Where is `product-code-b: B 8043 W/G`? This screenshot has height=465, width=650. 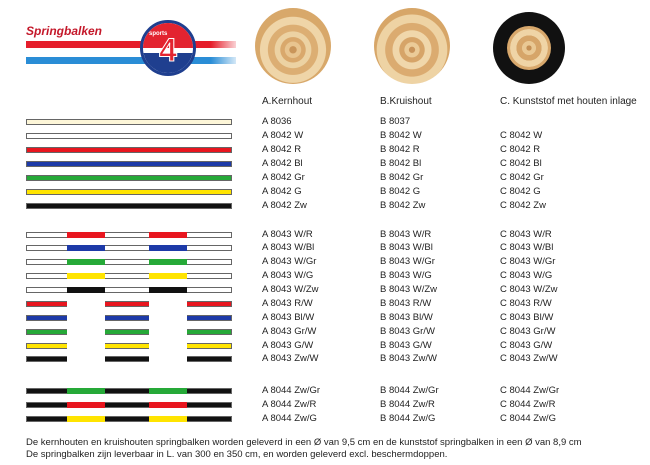 product-code-b: B 8043 W/G is located at coordinates (406, 275).